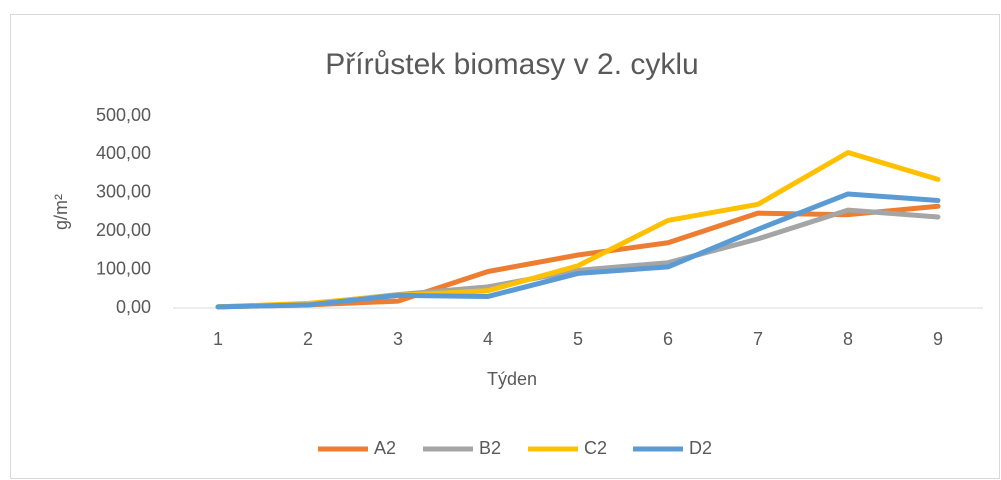 Image resolution: width=1001 pixels, height=480 pixels. Describe the element at coordinates (700, 448) in the screenshot. I see `legend-label: D2` at that location.